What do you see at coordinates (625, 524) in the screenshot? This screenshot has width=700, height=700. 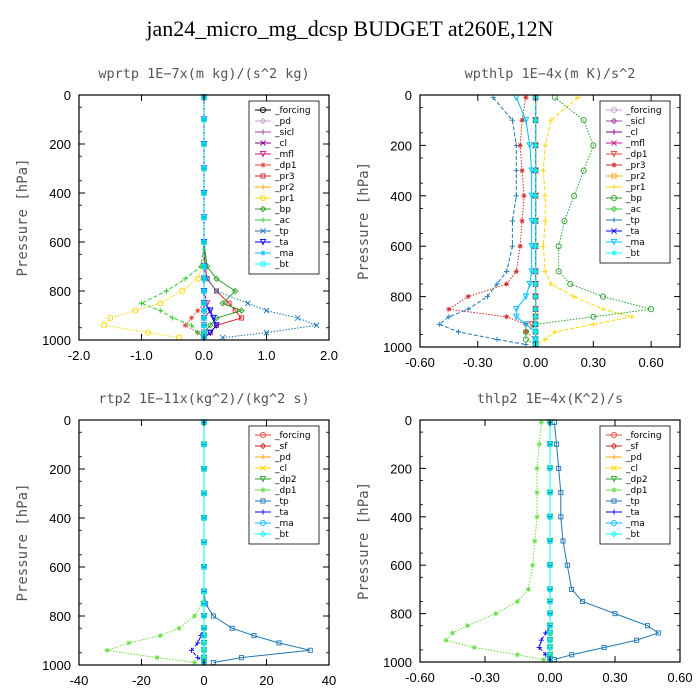 I see `legend-item: _ma` at bounding box center [625, 524].